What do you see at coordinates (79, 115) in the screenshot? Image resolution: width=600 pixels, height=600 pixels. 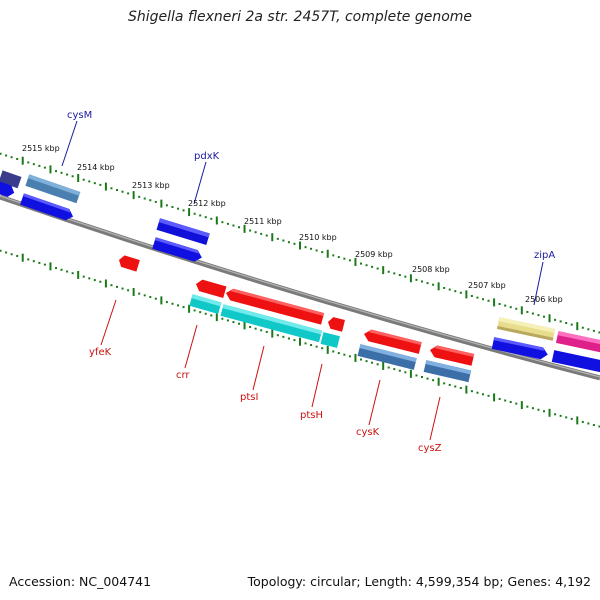 I see `gene-label-cysM: cysM` at bounding box center [79, 115].